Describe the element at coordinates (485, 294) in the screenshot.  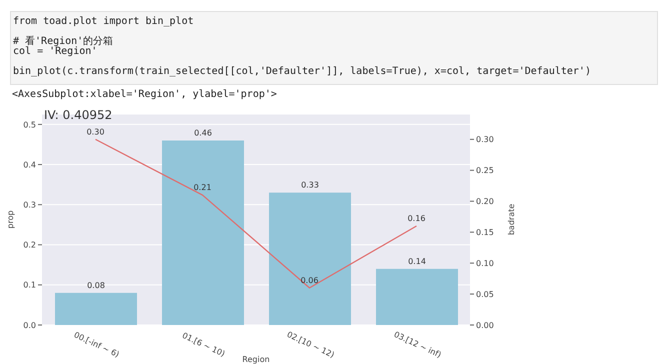
I see `y2-tick-label: 0.05` at that location.